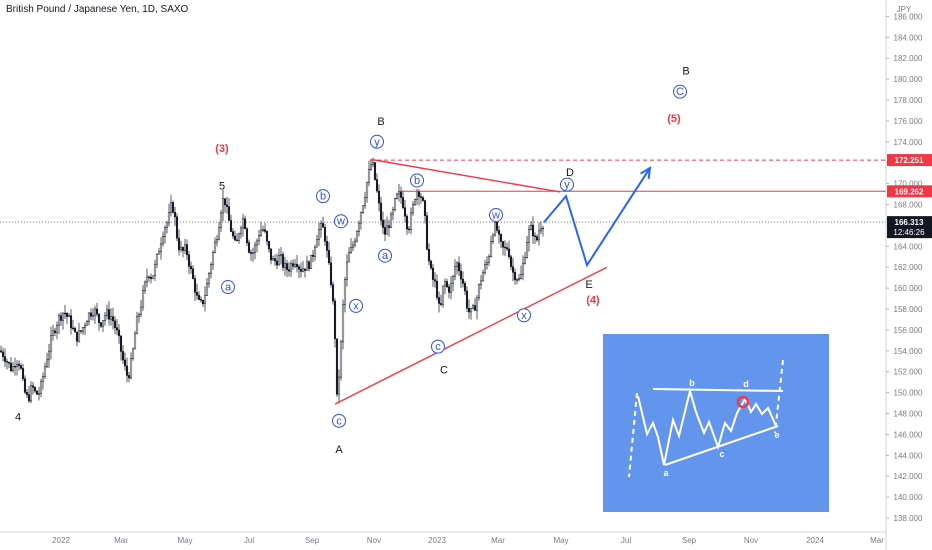  What do you see at coordinates (909, 191) in the screenshot?
I see `level-price-tag` at bounding box center [909, 191].